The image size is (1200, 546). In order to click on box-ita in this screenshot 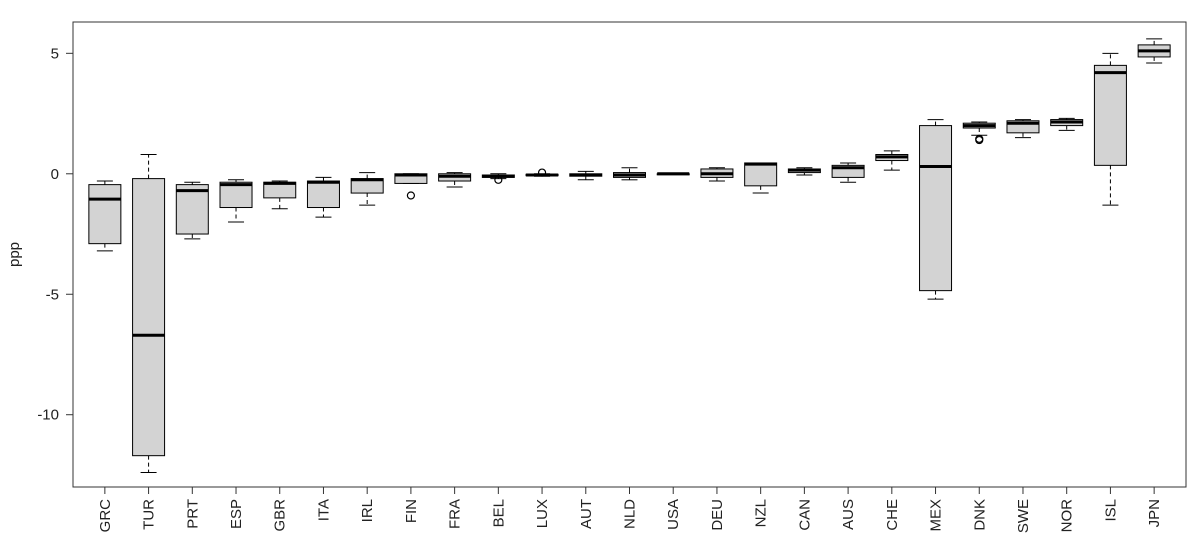, I will do `click(323, 197)`.